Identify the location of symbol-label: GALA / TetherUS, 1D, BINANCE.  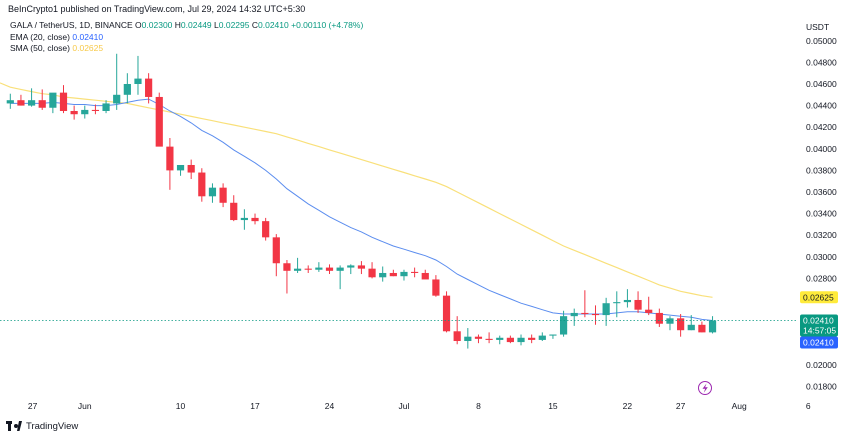
(71, 25).